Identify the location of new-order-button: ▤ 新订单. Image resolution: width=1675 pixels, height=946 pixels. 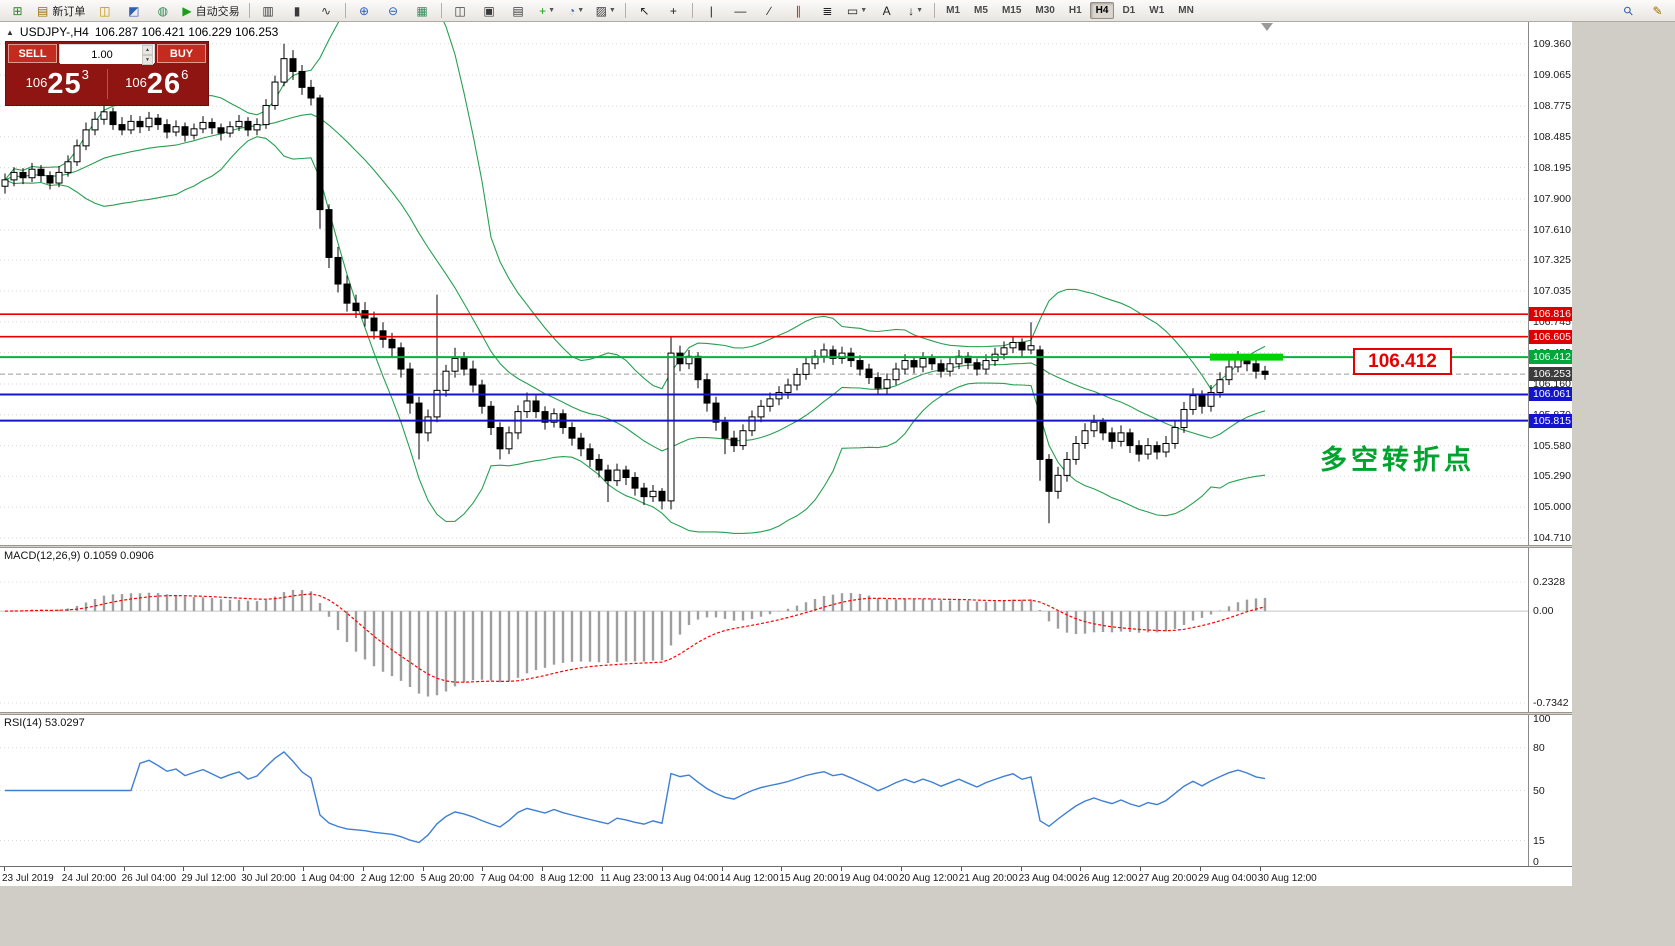
(61, 10).